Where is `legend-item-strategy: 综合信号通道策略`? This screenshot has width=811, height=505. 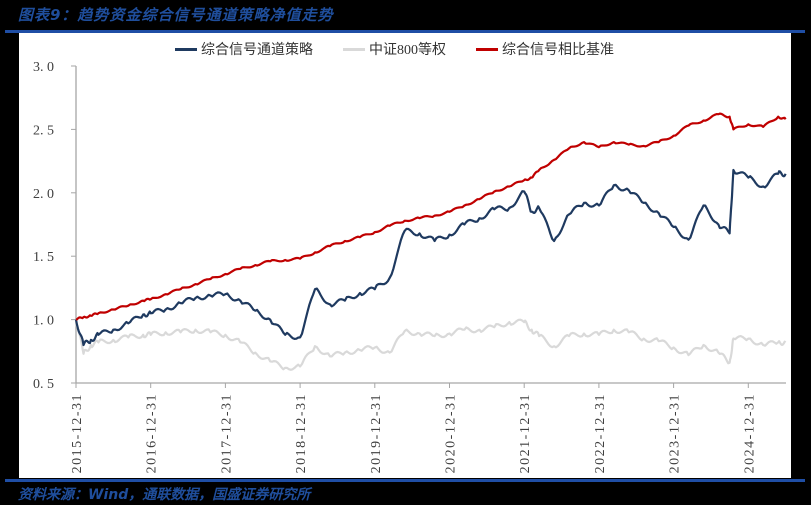 legend-item-strategy: 综合信号通道策略 is located at coordinates (244, 49).